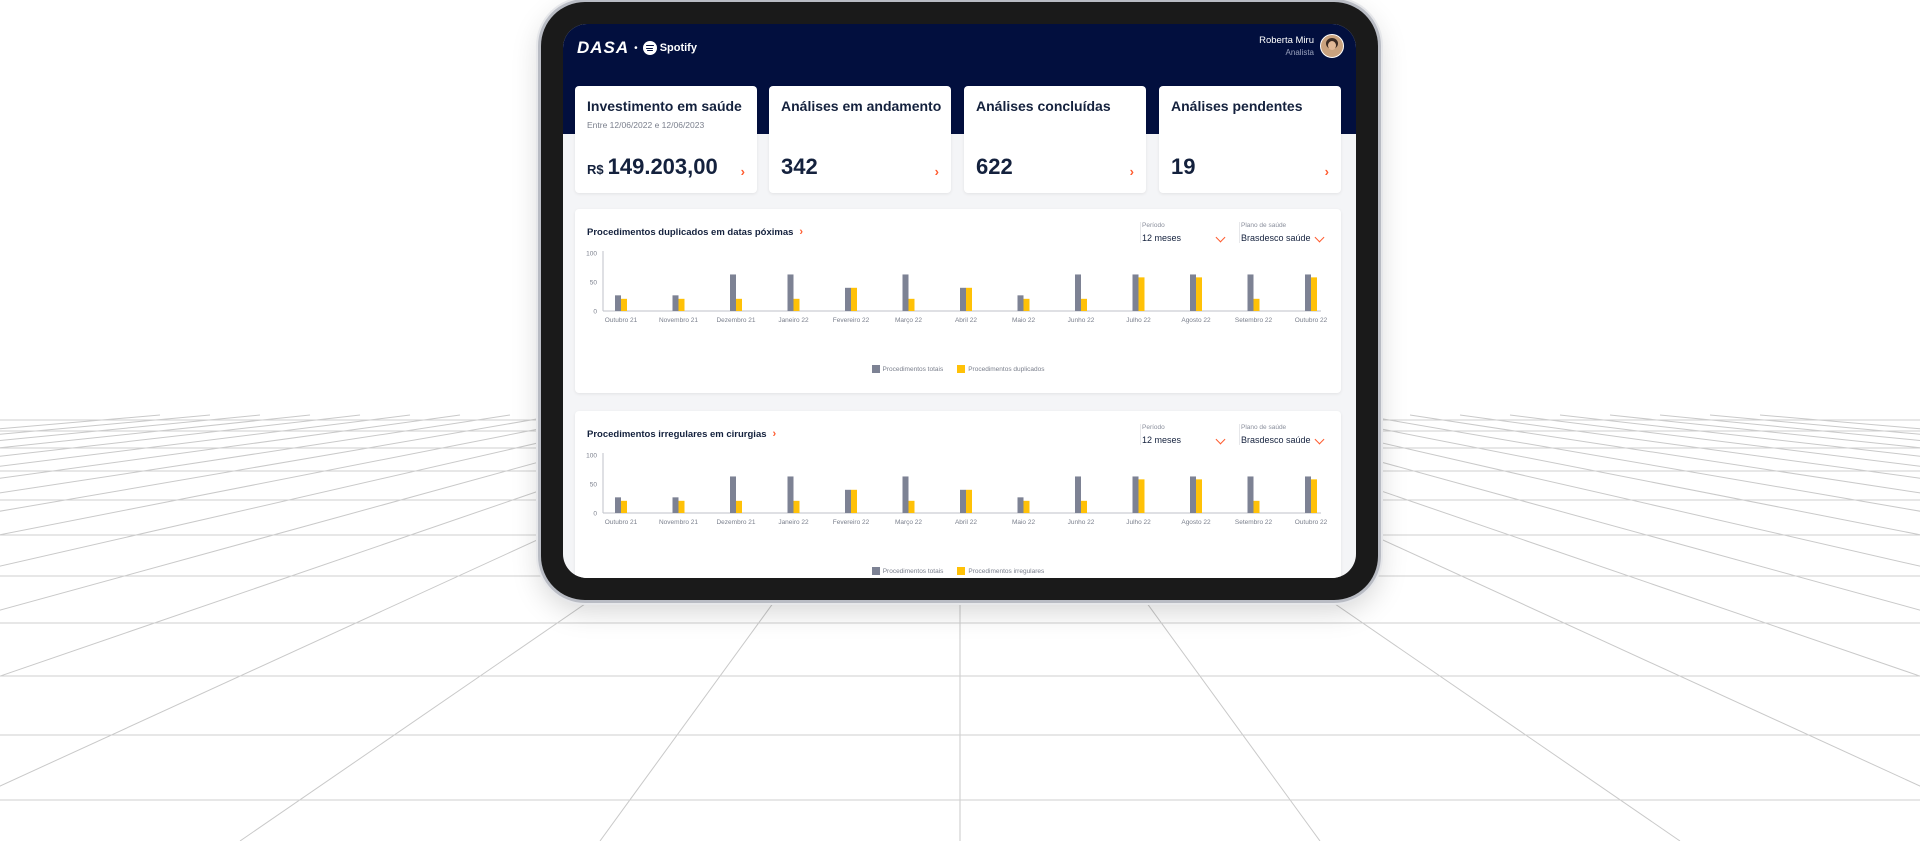 Image resolution: width=1920 pixels, height=841 pixels. What do you see at coordinates (621, 522) in the screenshot?
I see `x-tick-label: Outubro 21` at bounding box center [621, 522].